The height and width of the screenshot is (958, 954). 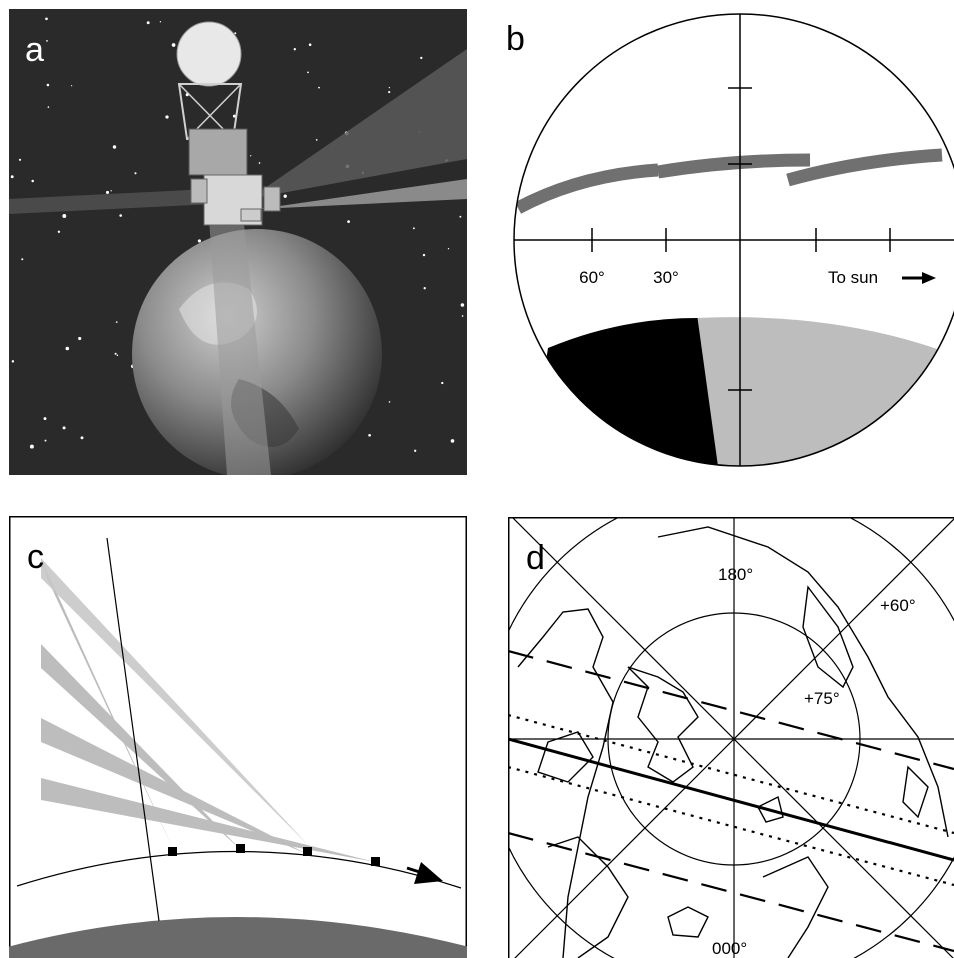 What do you see at coordinates (34, 50) in the screenshot?
I see `panel-label: a` at bounding box center [34, 50].